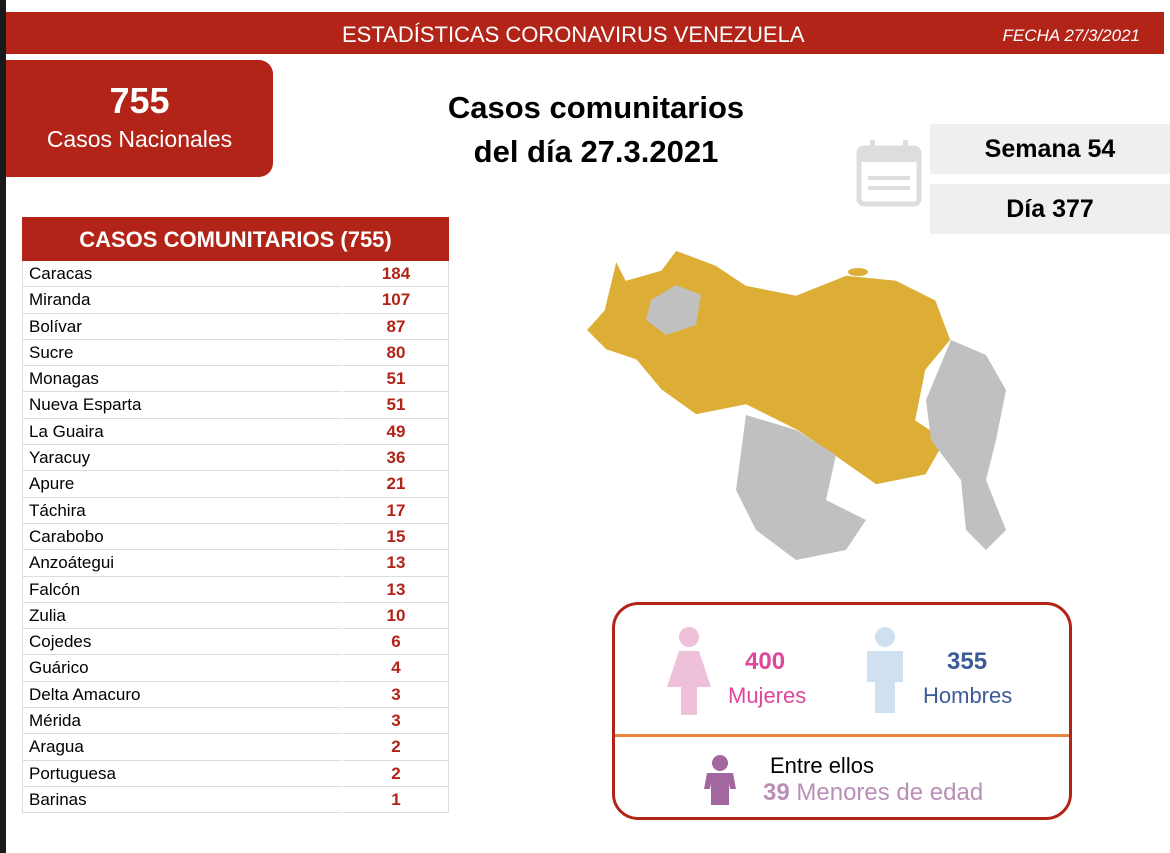 The image size is (1170, 853). I want to click on table-row: Barinas 1, so click(235, 800).